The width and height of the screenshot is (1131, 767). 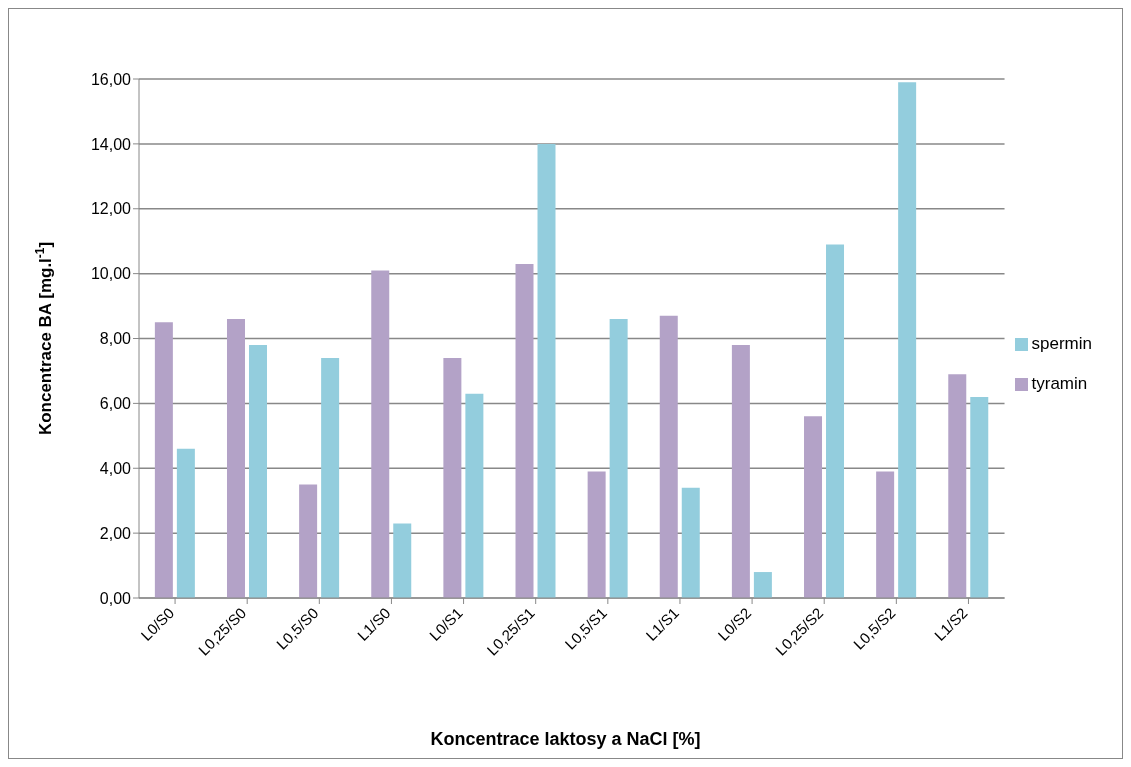 I want to click on y-tick-label: 6,00, so click(x=115, y=404).